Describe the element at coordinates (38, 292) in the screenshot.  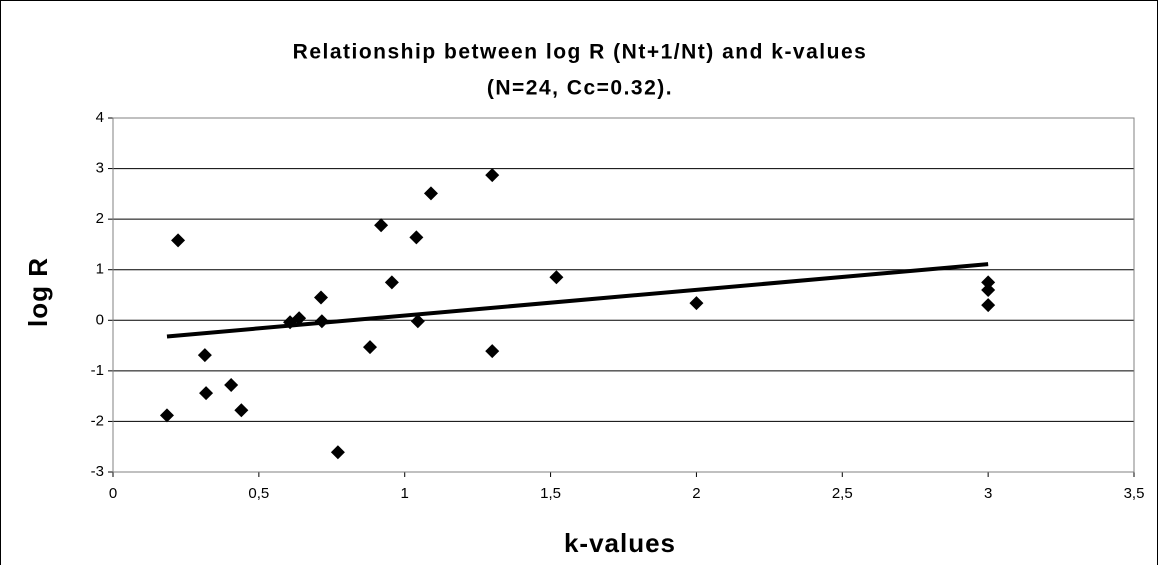
I see `y-axis-label: log R` at that location.